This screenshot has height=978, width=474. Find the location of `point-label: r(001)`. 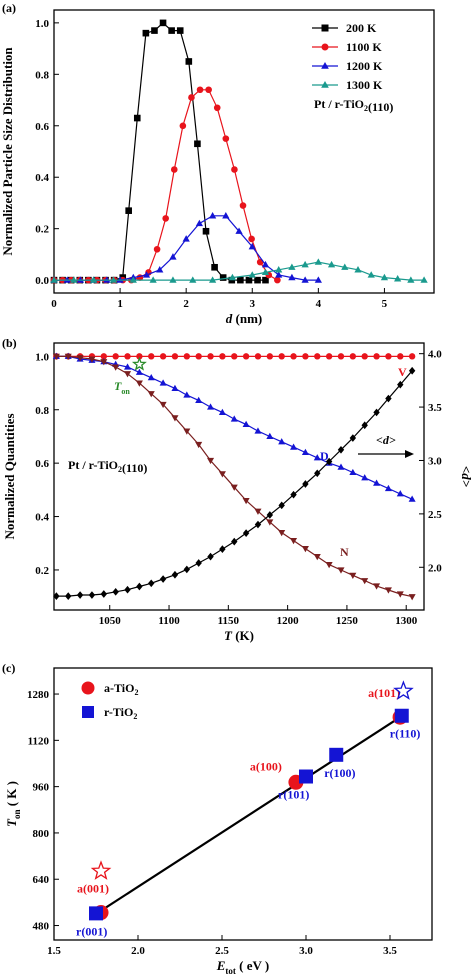

point-label: r(001) is located at coordinates (91, 931).